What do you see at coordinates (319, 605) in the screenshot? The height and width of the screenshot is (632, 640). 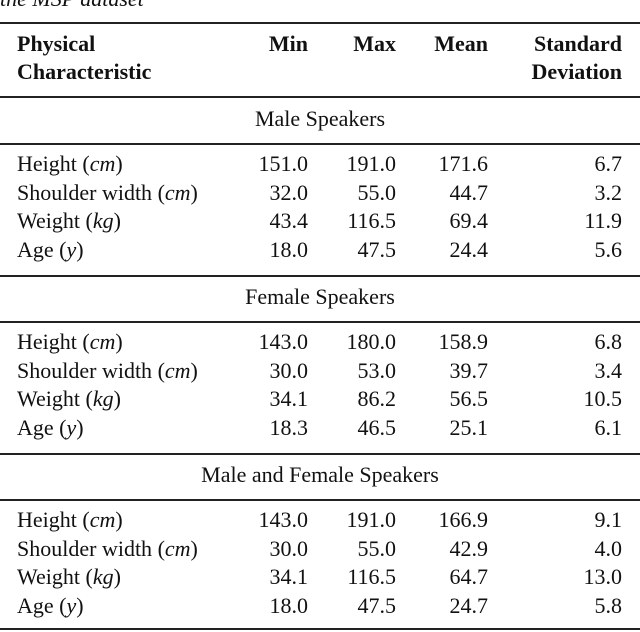 I see `table-row: Age (y) 18.0 47.5 24.7 5.8` at bounding box center [319, 605].